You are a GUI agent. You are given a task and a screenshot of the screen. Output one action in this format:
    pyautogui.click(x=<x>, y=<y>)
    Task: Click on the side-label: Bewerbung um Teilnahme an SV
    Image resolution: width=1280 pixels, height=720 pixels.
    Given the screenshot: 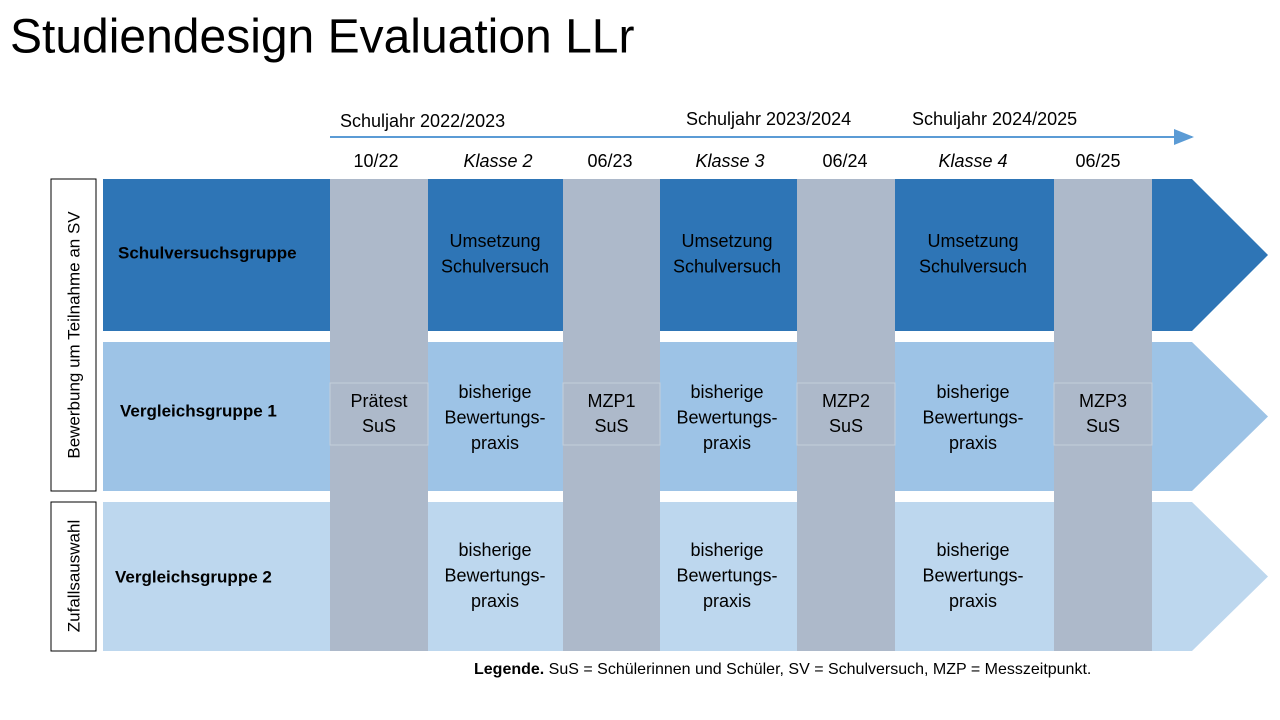 What is the action you would take?
    pyautogui.click(x=73, y=335)
    